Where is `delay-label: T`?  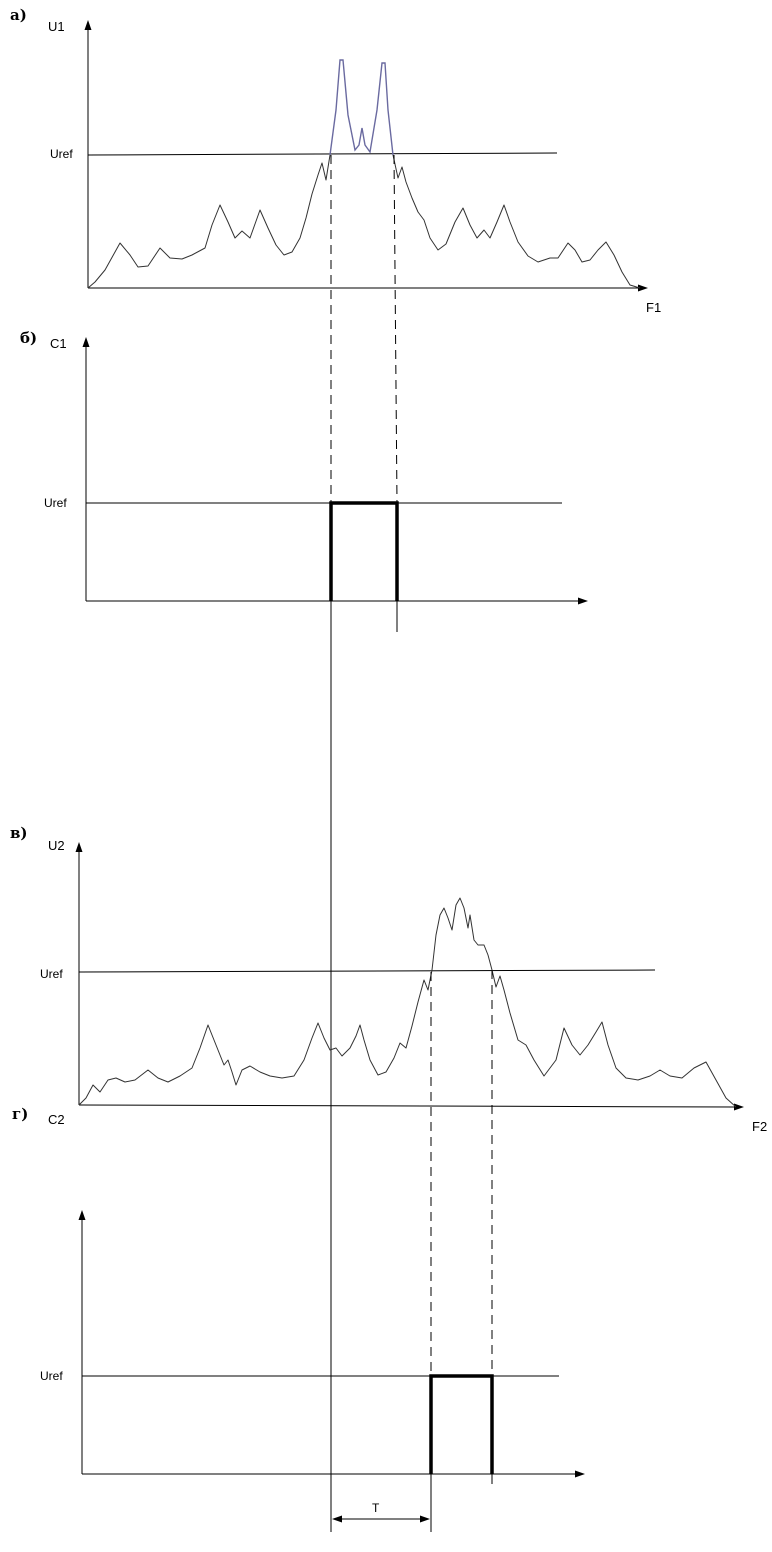
delay-label: T is located at coordinates (376, 1508).